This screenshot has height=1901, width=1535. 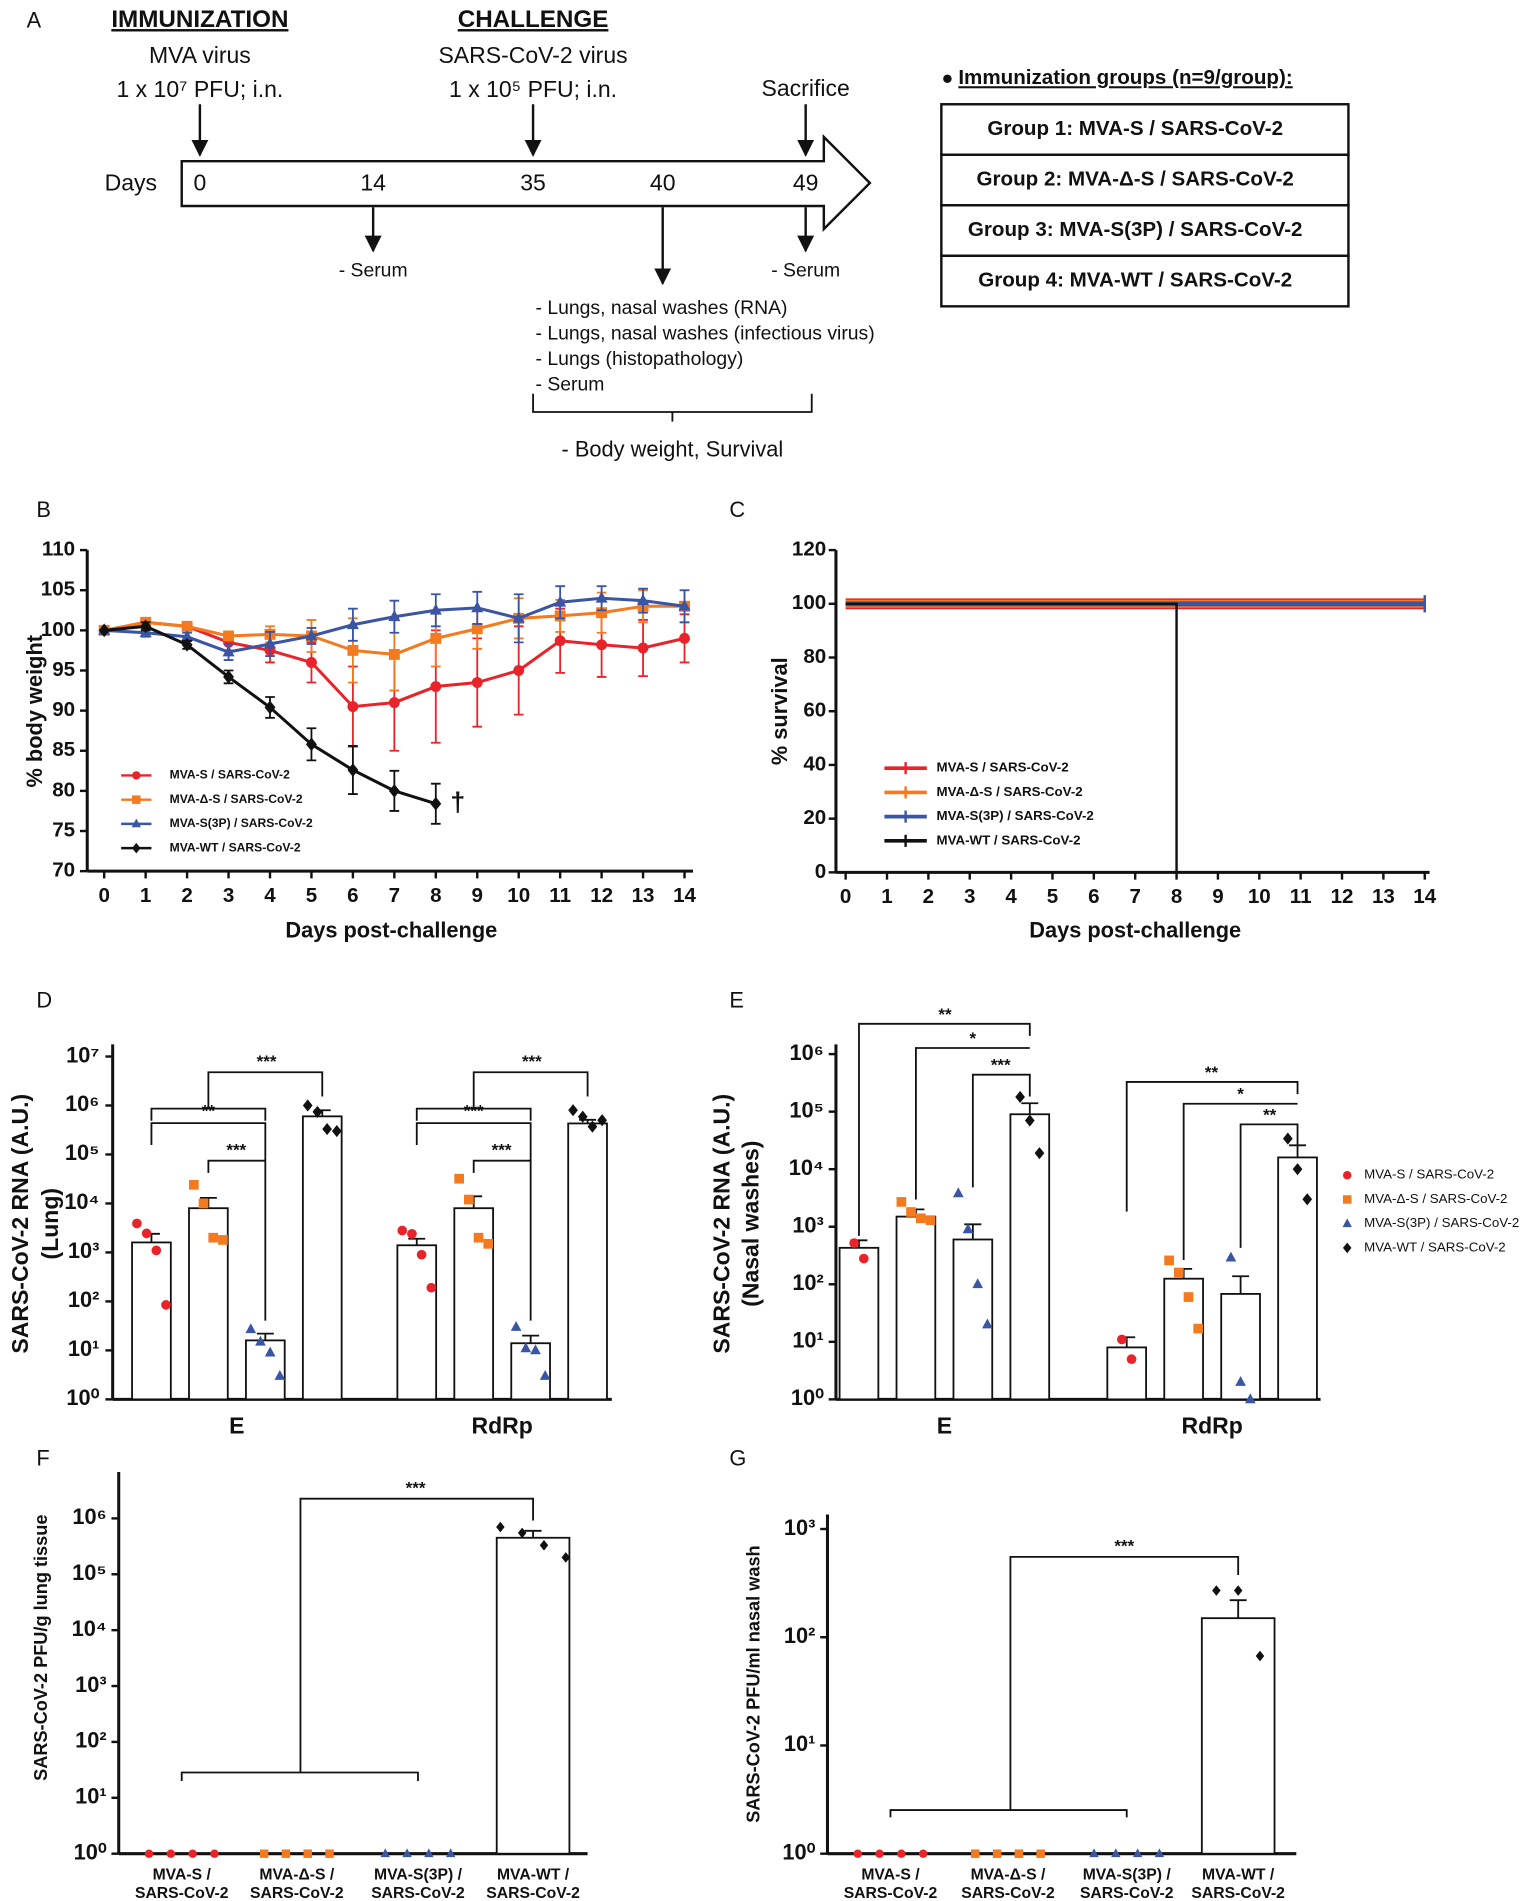 What do you see at coordinates (643, 895) in the screenshot?
I see `x-tick-label: 13` at bounding box center [643, 895].